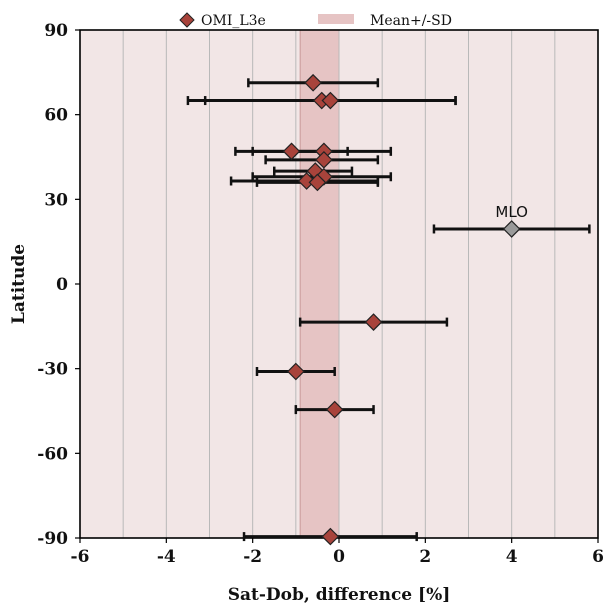  Describe the element at coordinates (19, 284) in the screenshot. I see `y-axis-title: Latitude` at that location.